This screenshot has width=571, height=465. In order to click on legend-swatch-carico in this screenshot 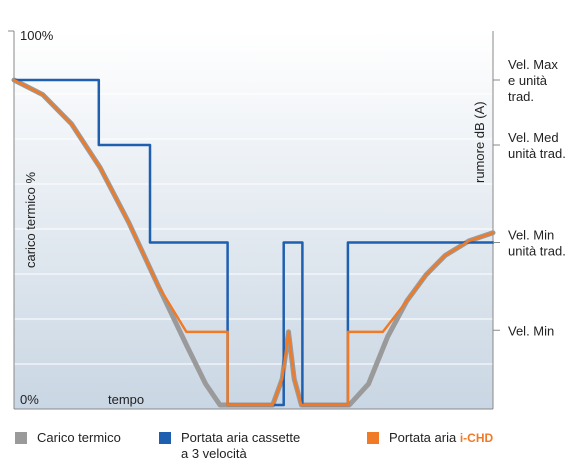, I will do `click(21, 438)`.